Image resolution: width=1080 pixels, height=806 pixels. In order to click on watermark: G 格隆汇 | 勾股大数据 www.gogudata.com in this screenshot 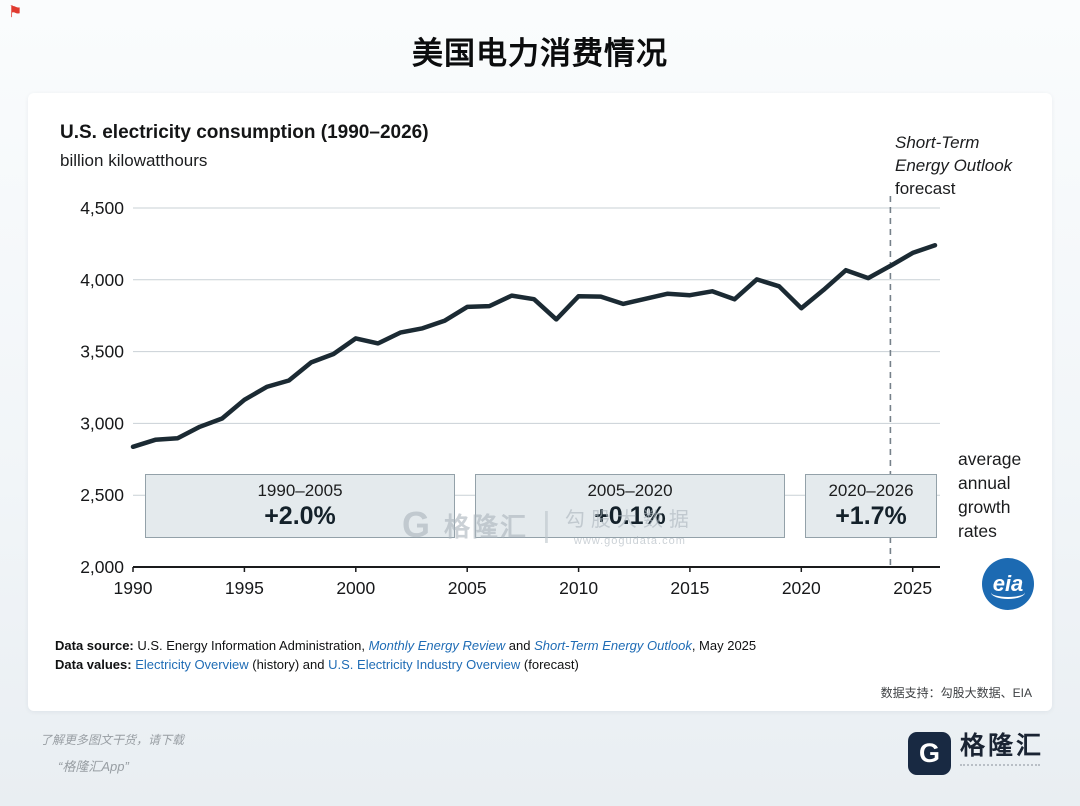, I will do `click(548, 525)`.